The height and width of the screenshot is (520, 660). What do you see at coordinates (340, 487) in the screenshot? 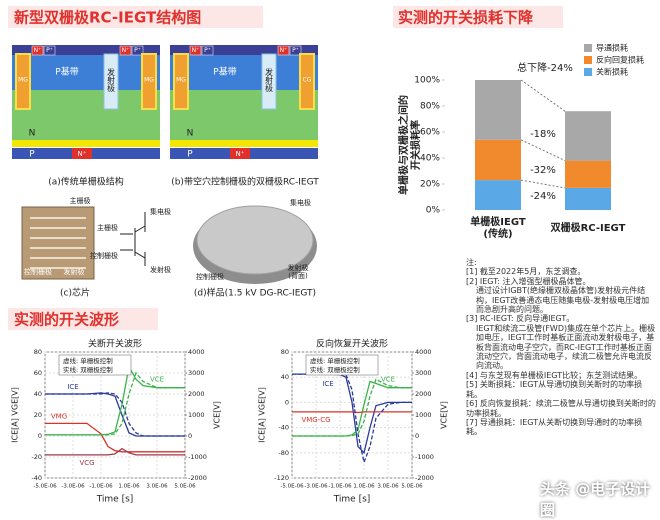
I see `x-tick-label: -1.0E-06` at bounding box center [340, 487].